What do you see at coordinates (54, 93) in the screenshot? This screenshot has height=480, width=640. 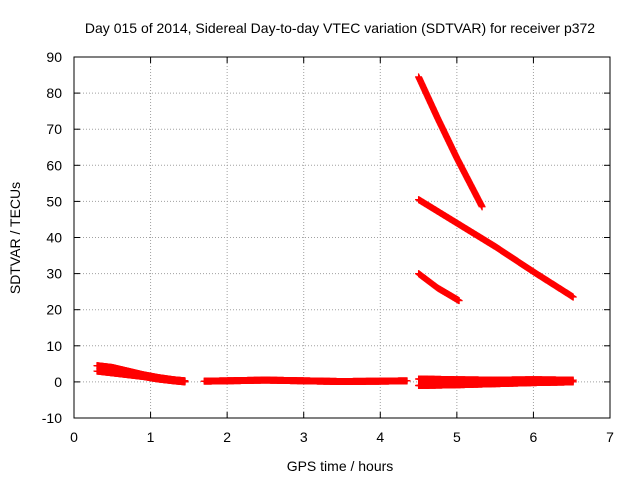 I see `y-tick-label: 80` at bounding box center [54, 93].